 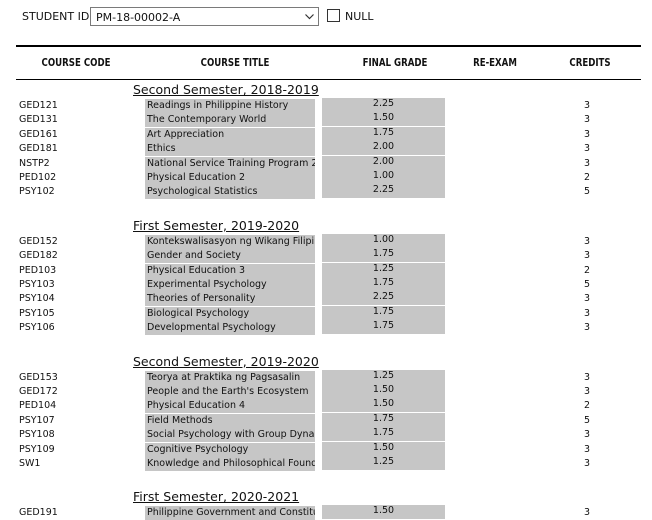 I want to click on course-title: Biological Psychology, so click(x=230, y=313).